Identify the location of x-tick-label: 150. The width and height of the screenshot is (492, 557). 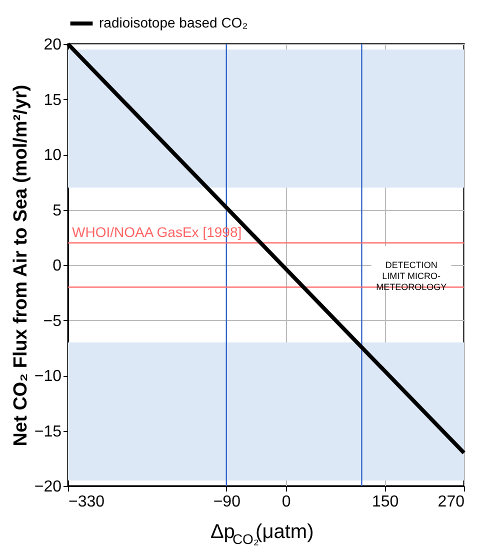
(385, 502).